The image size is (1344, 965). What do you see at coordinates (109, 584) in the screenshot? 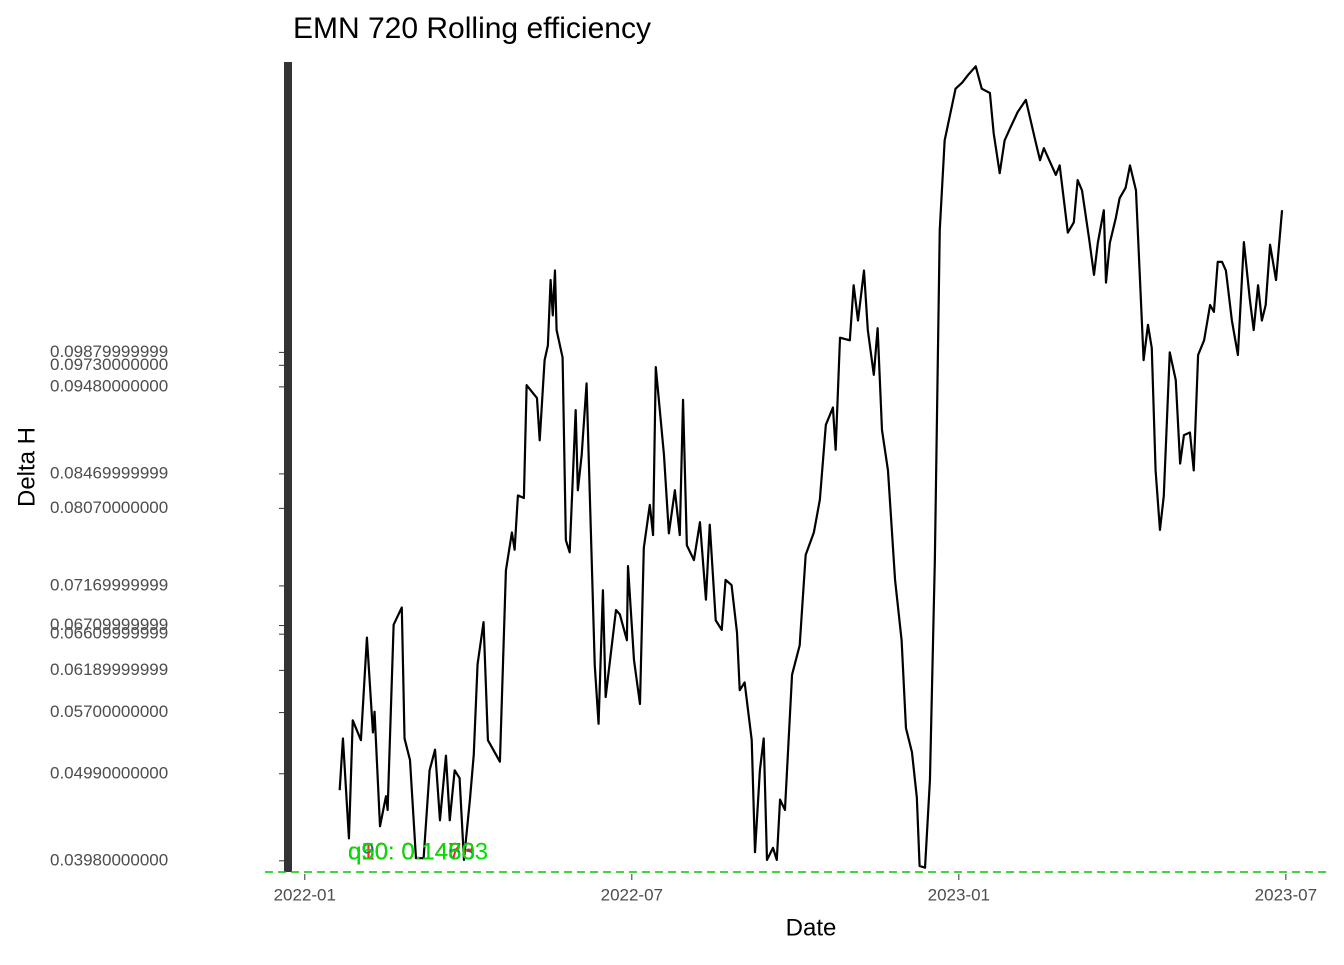
I see `y-tick-label: 0.07169999999` at bounding box center [109, 584].